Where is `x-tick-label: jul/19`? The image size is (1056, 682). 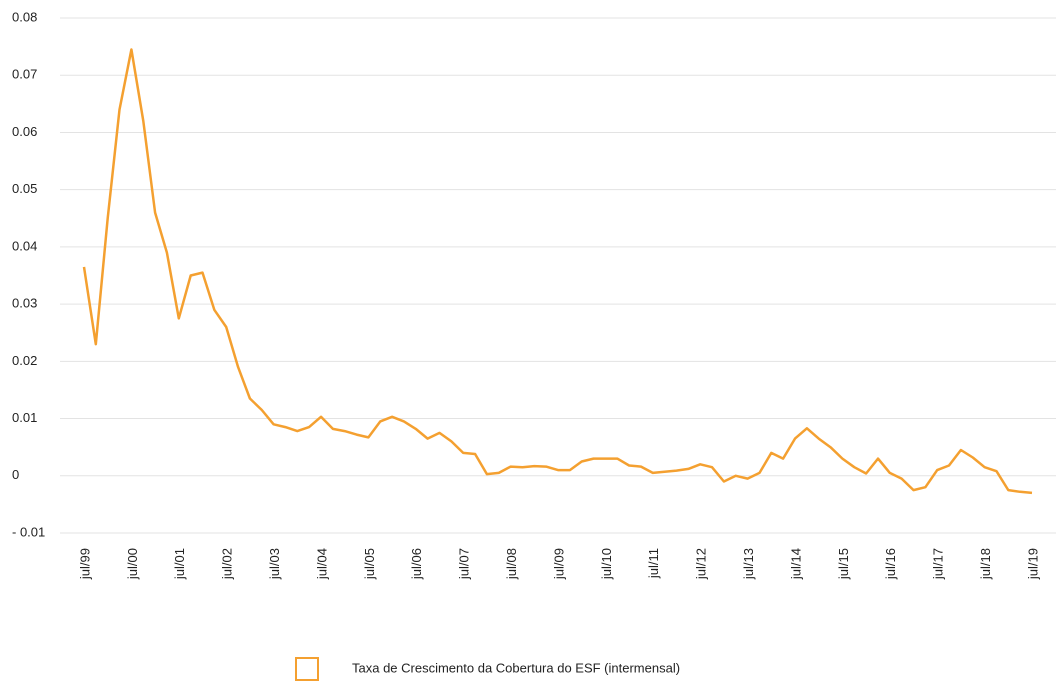
x-tick-label: jul/19 is located at coordinates (1032, 564).